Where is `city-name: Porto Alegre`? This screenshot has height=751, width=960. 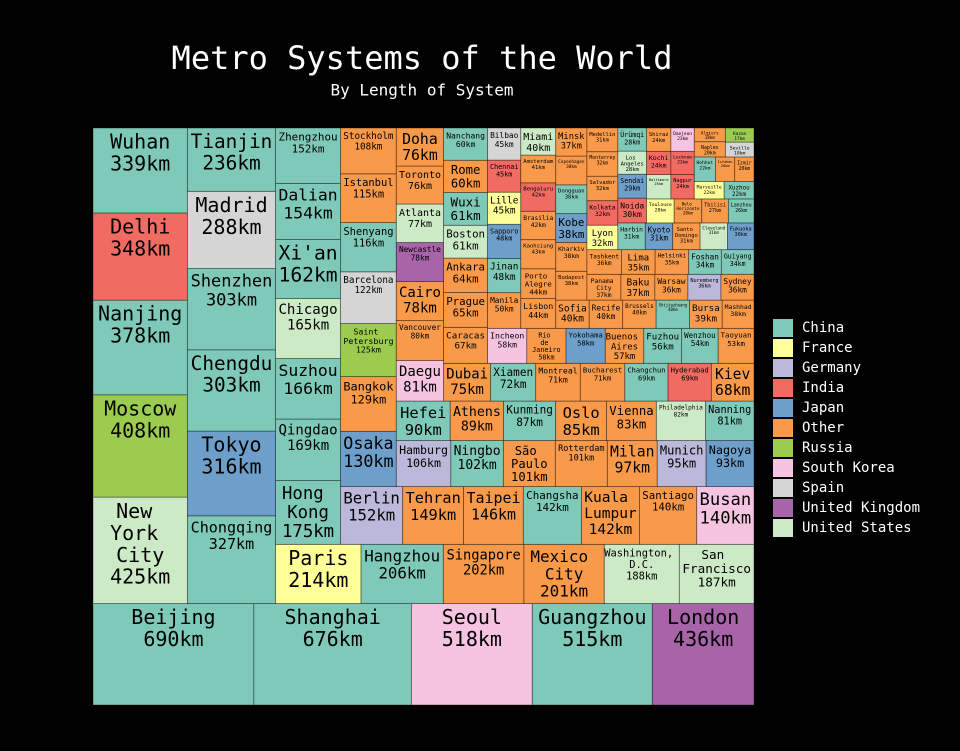
city-name: Porto Alegre is located at coordinates (538, 279).